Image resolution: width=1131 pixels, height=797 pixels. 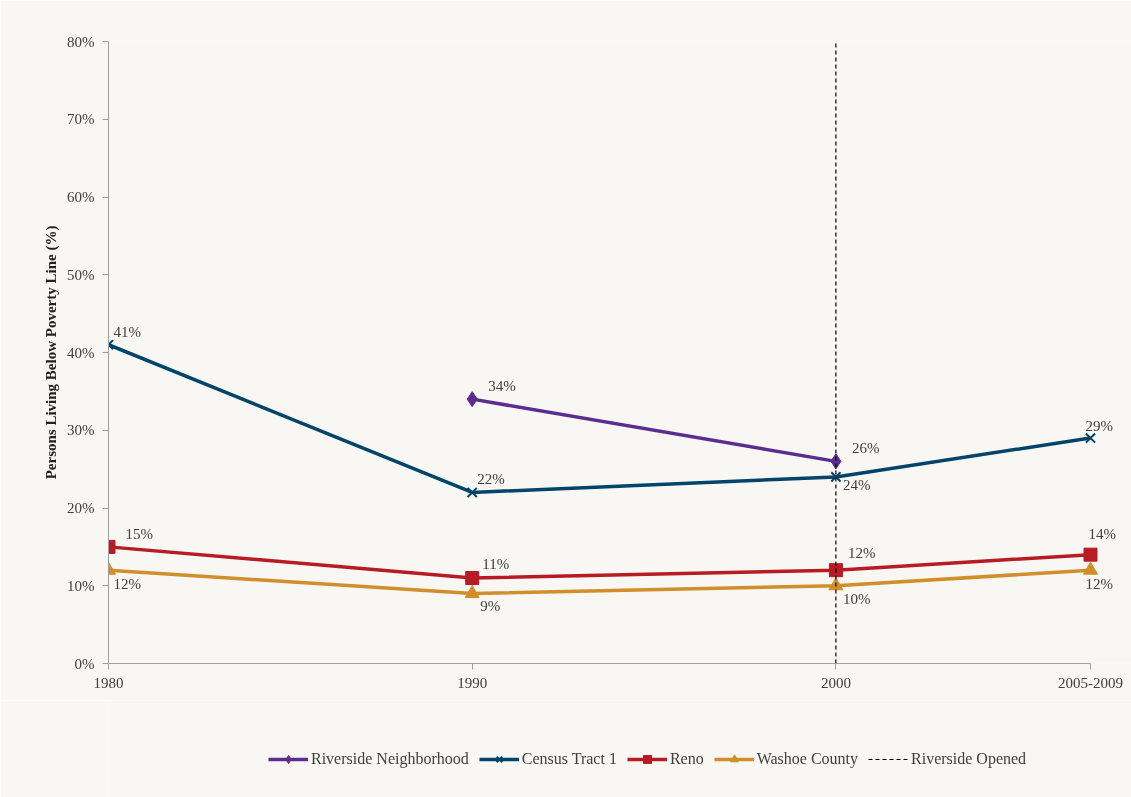 I want to click on legend-label: Reno, so click(x=686, y=759).